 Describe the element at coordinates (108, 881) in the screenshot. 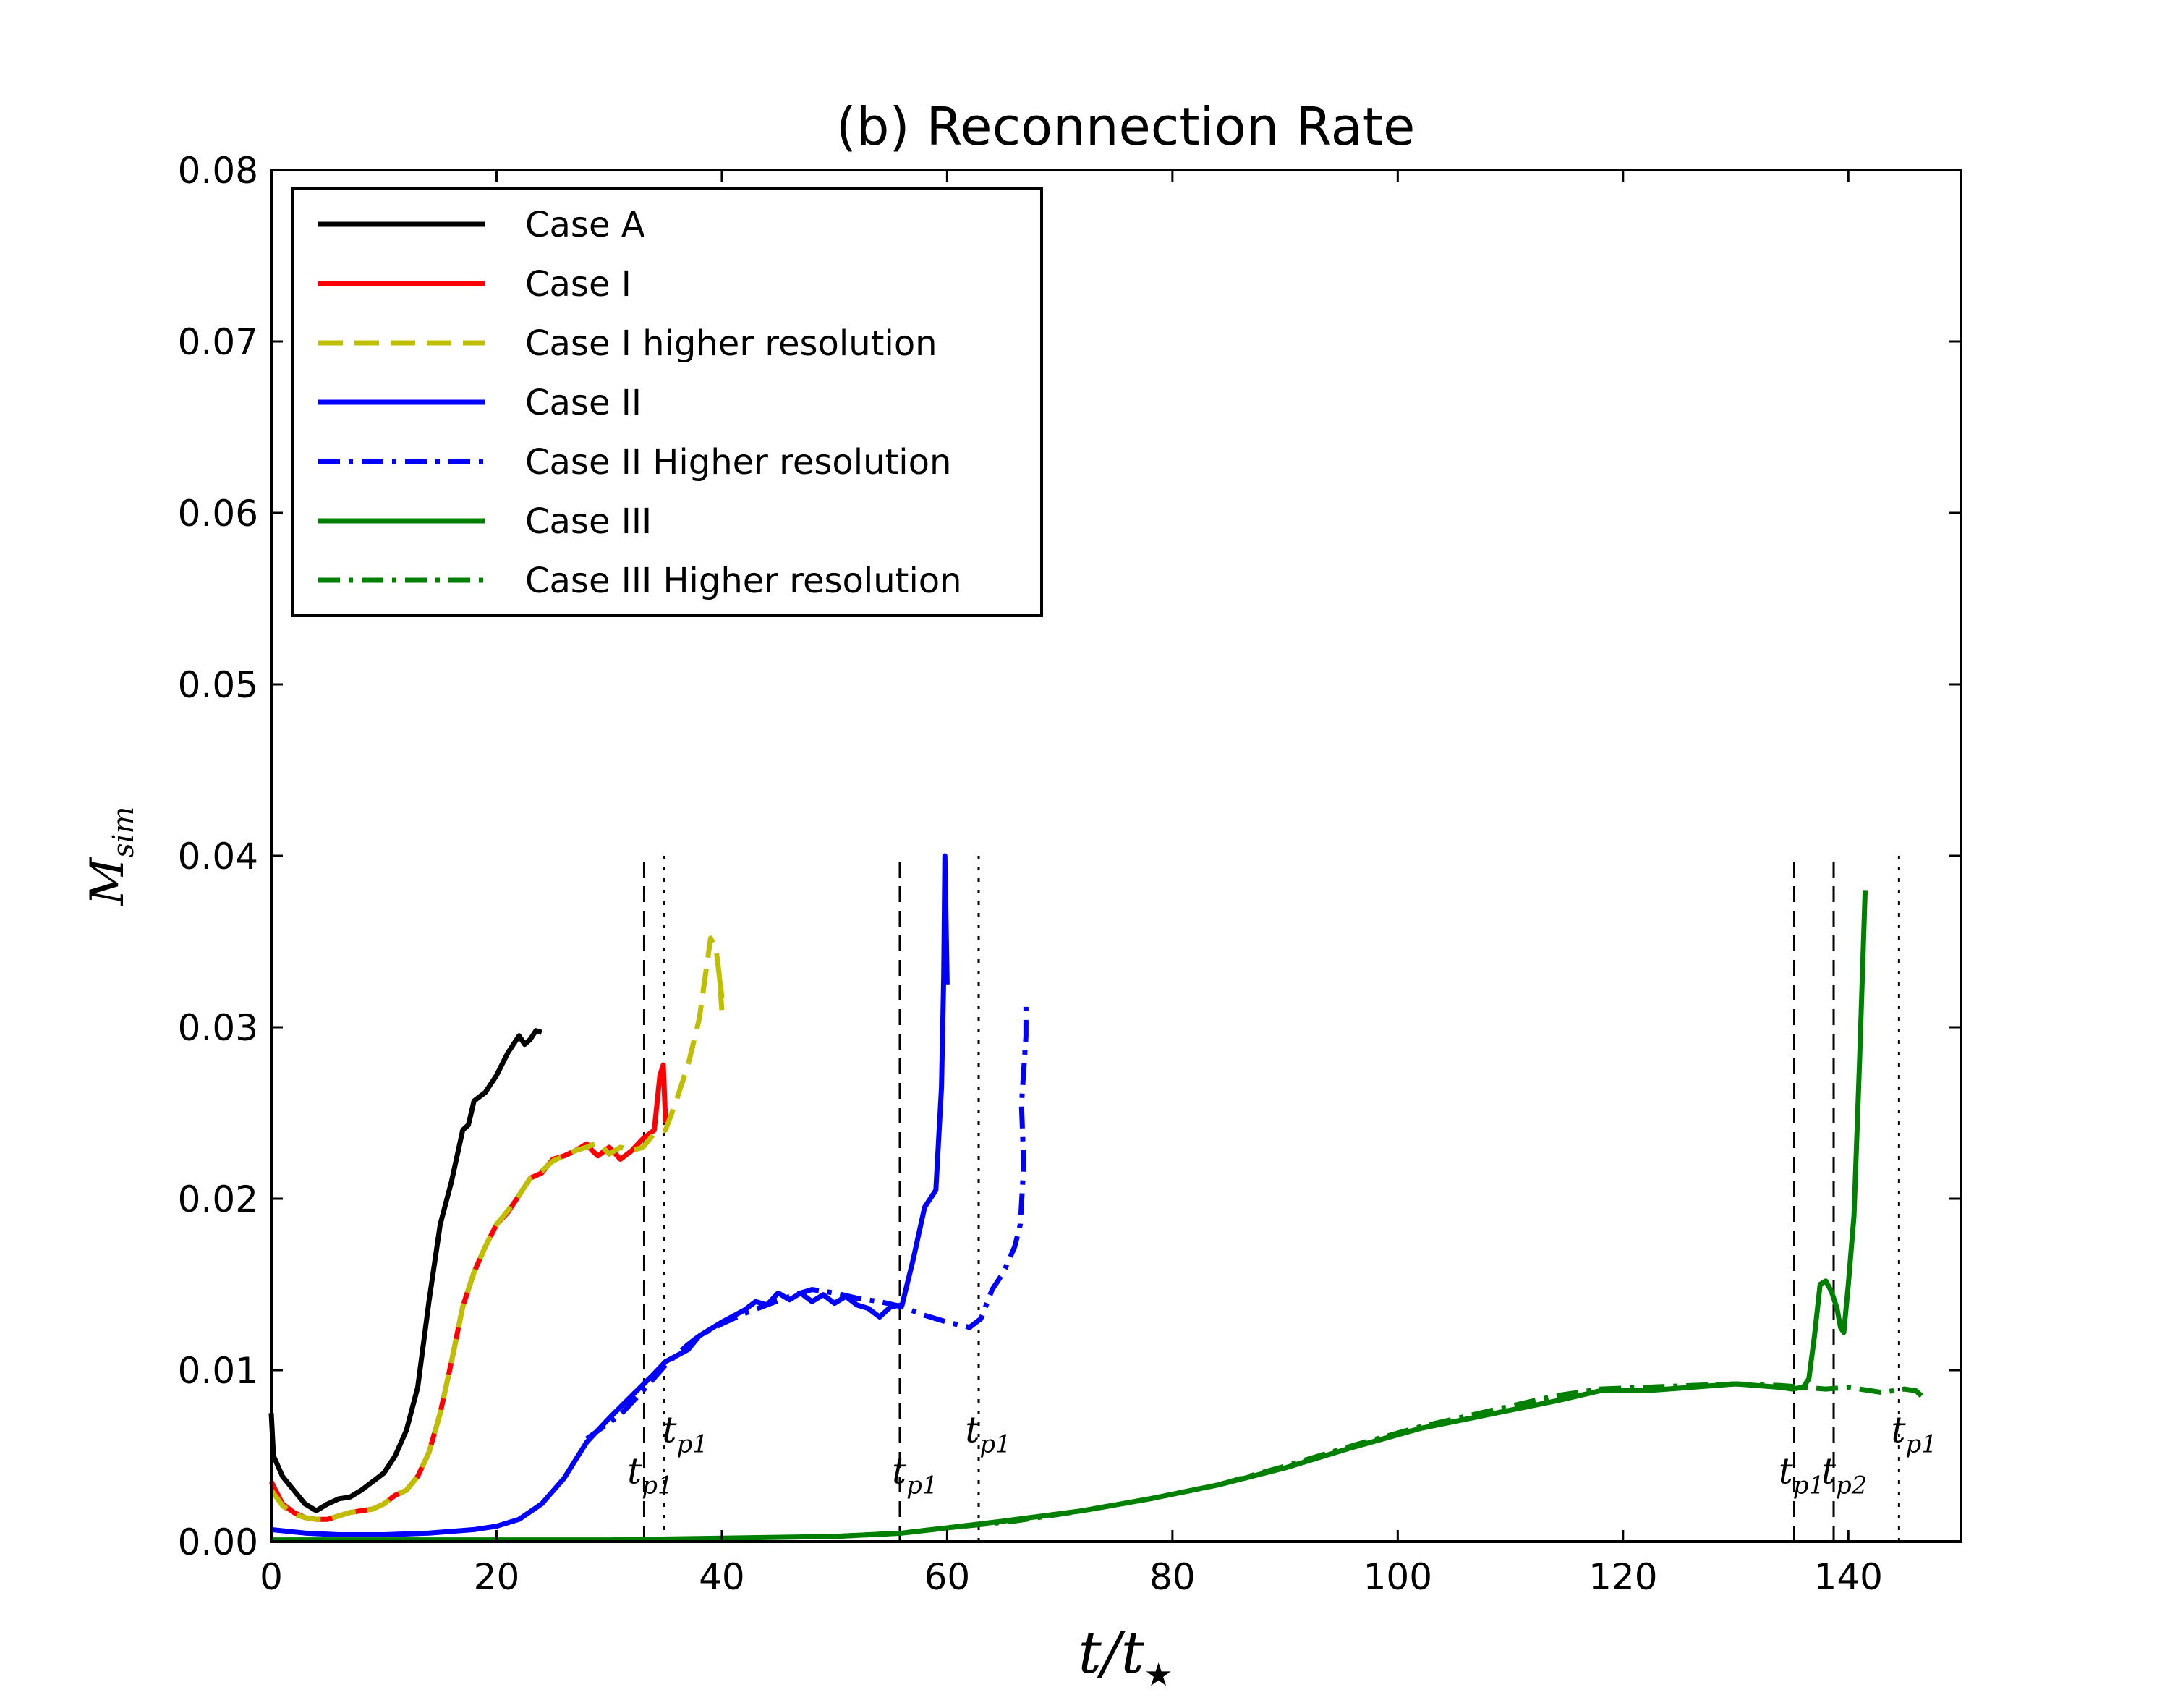

I see `y-axis-label-main: M` at that location.